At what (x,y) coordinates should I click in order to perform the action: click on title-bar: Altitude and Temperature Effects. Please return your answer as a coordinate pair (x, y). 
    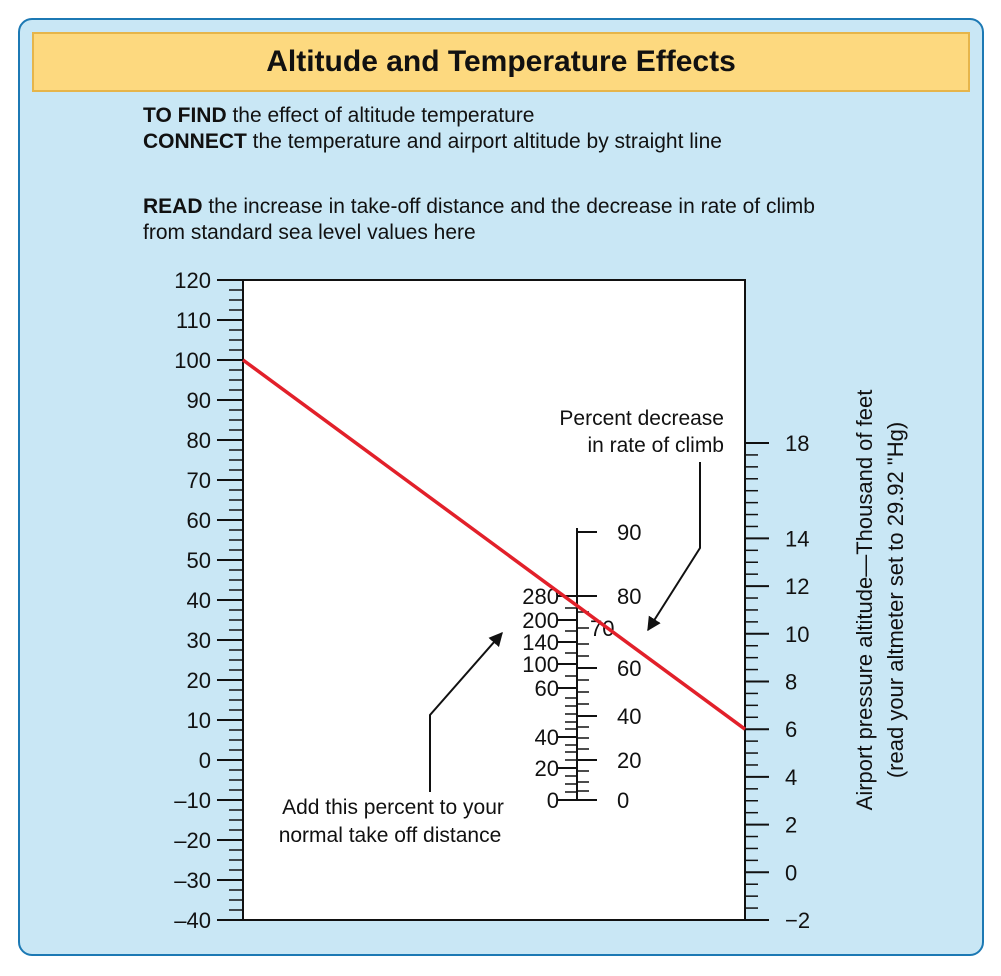
    Looking at the image, I should click on (501, 62).